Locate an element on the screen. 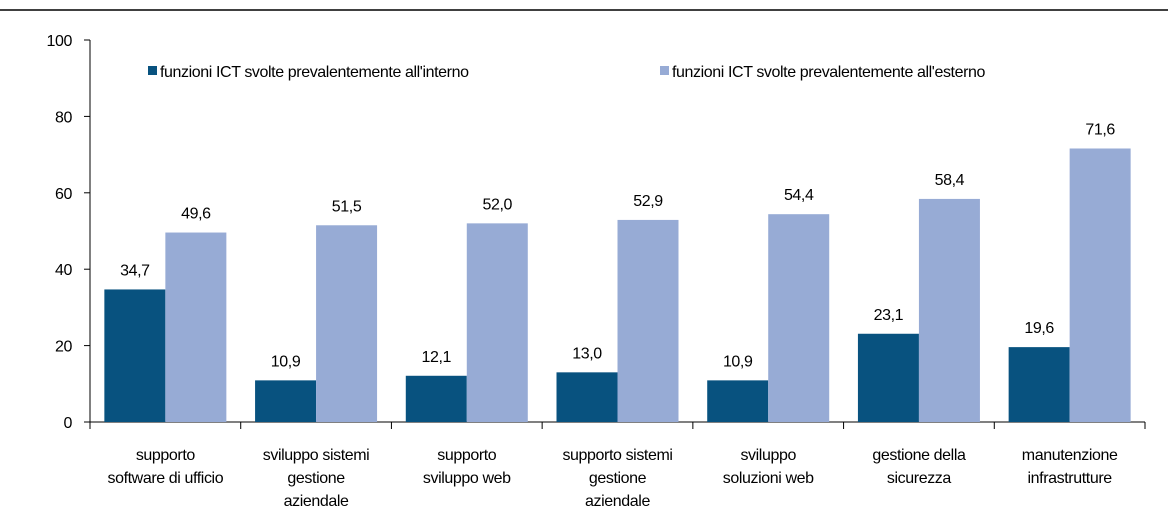 This screenshot has height=526, width=1168. value-label: 71,6 is located at coordinates (1100, 129).